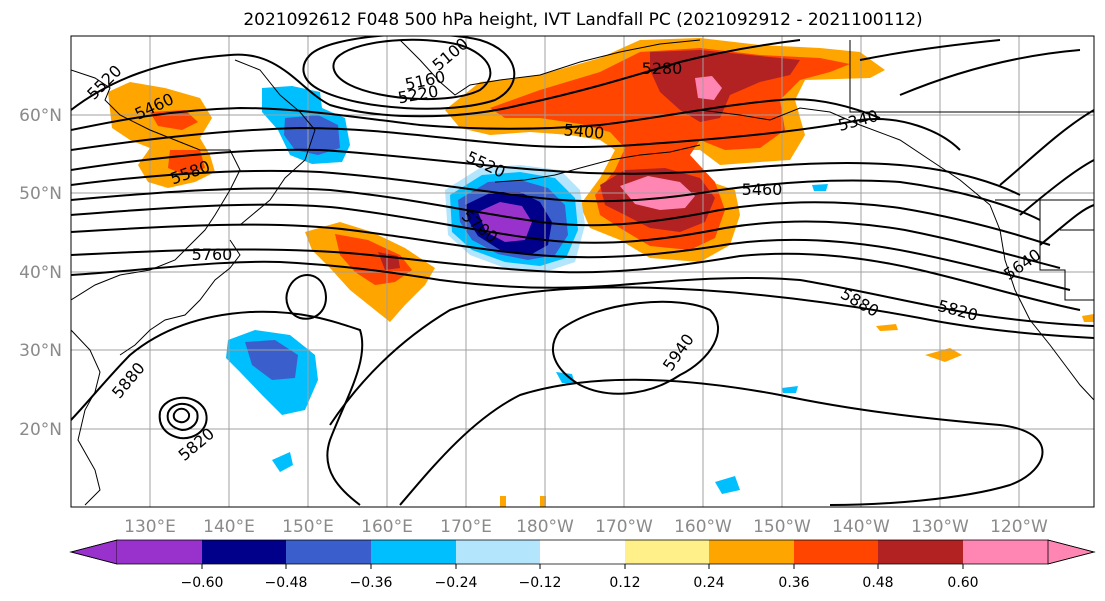 The image size is (1105, 601). I want to click on colorbar-tick-label: 0.24, so click(708, 583).